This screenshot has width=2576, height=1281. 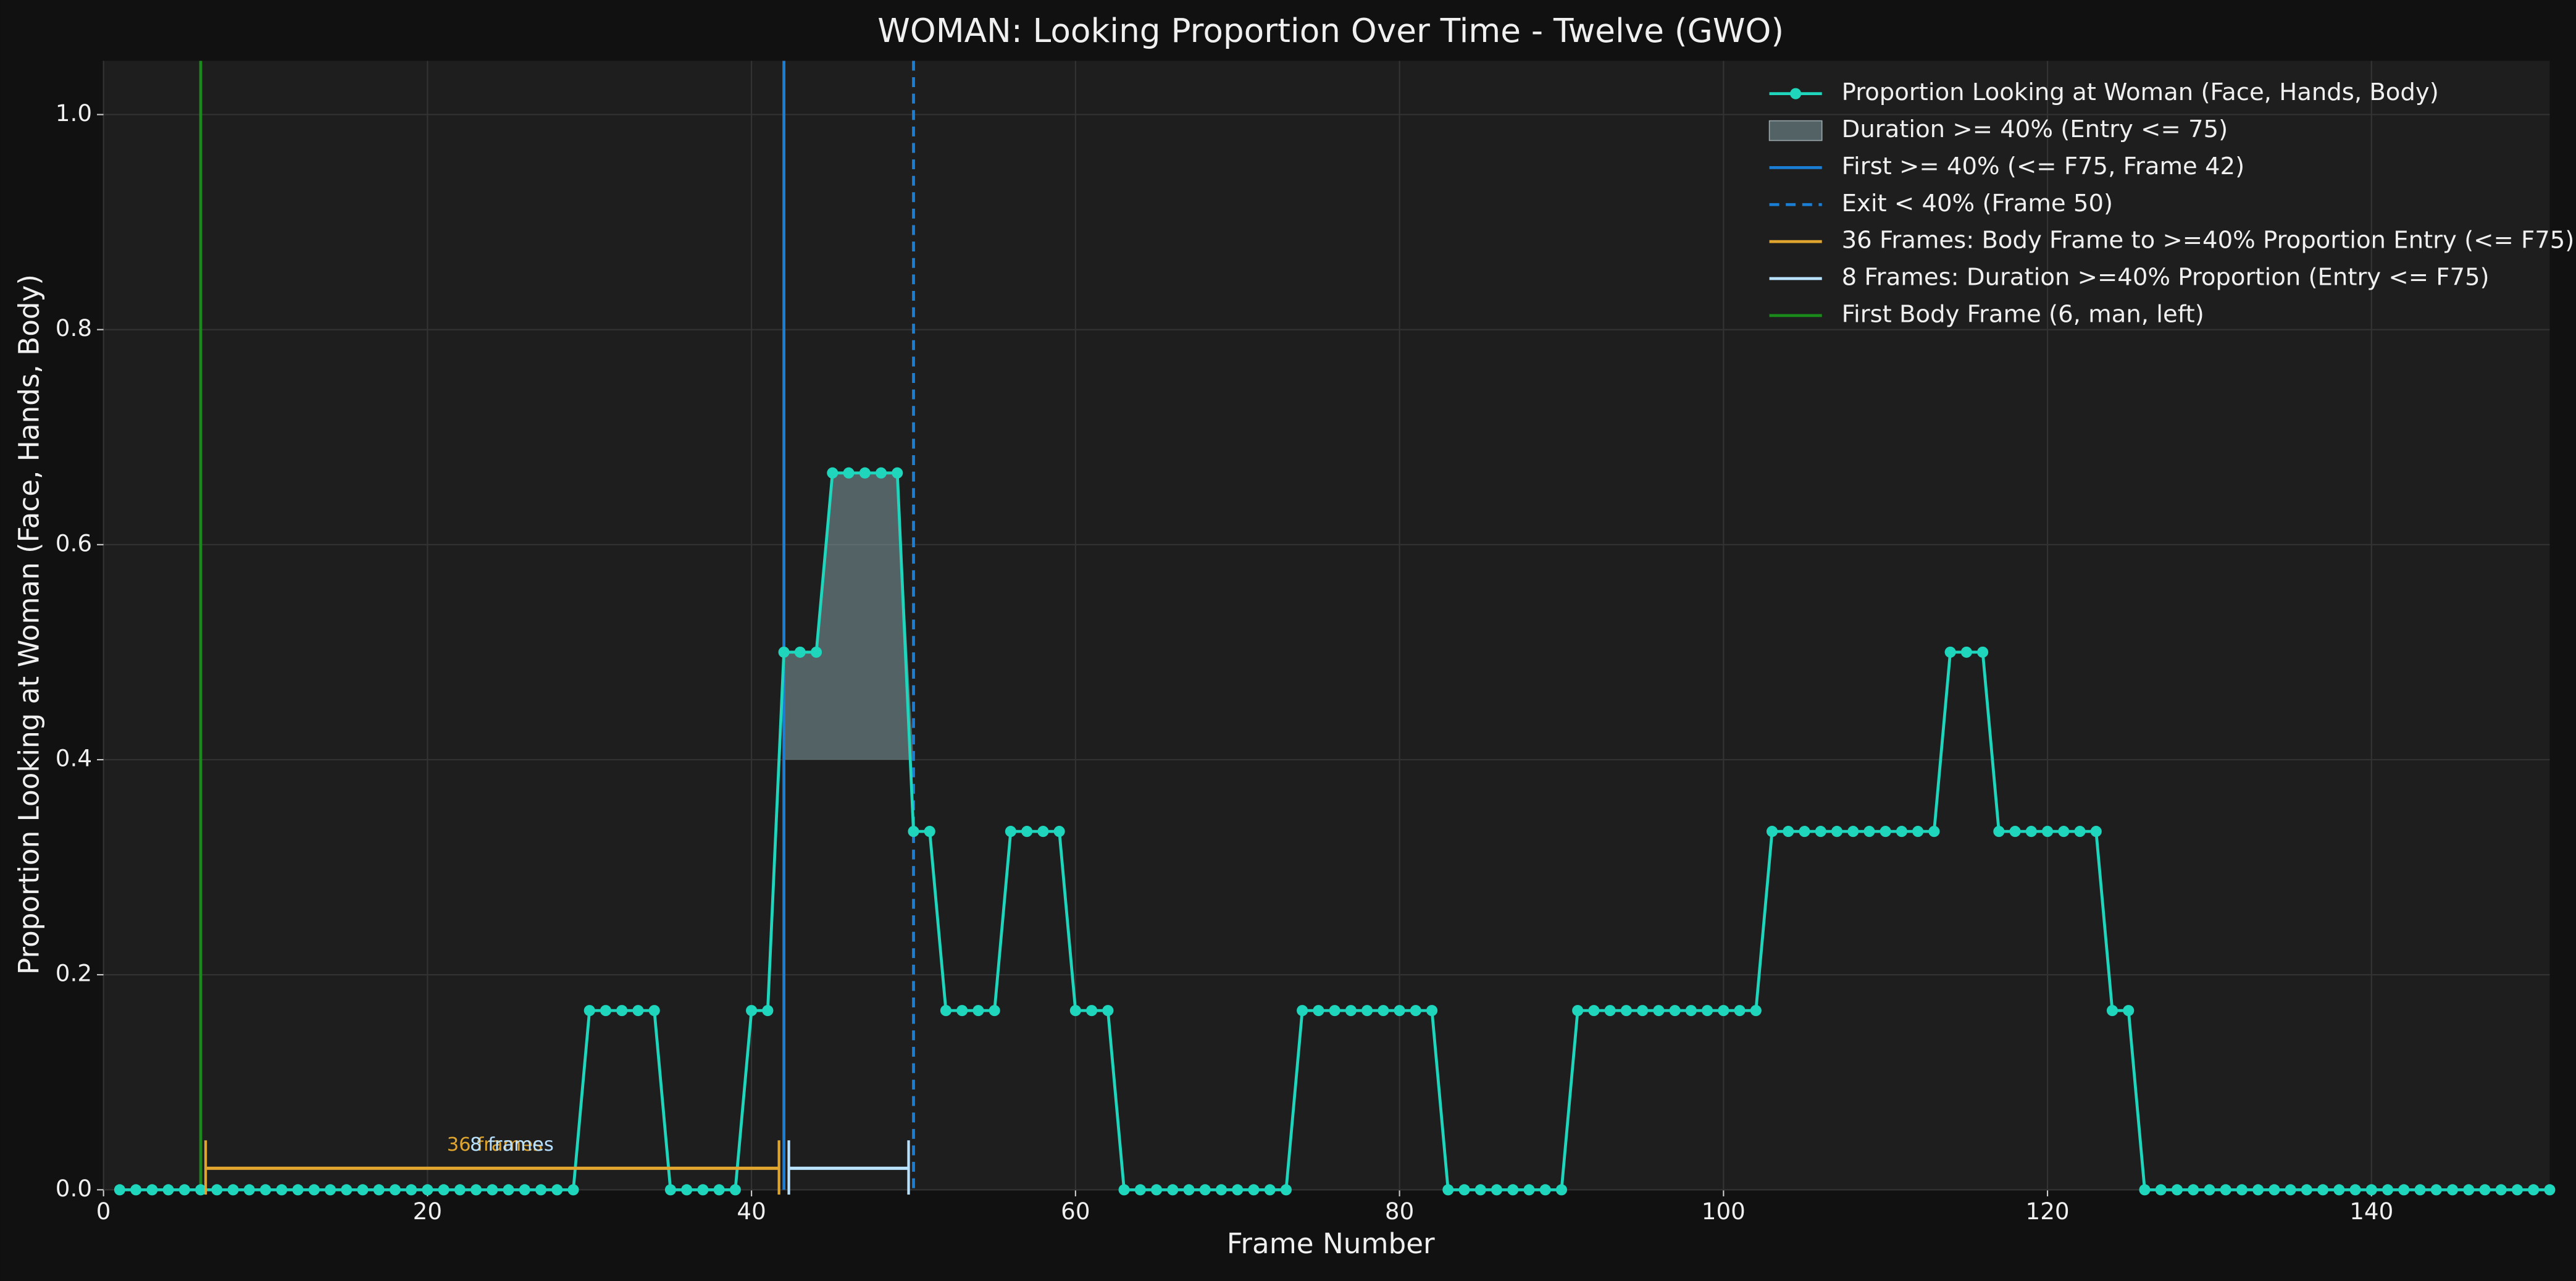 I want to click on x-tick-label: 100, so click(x=1724, y=1212).